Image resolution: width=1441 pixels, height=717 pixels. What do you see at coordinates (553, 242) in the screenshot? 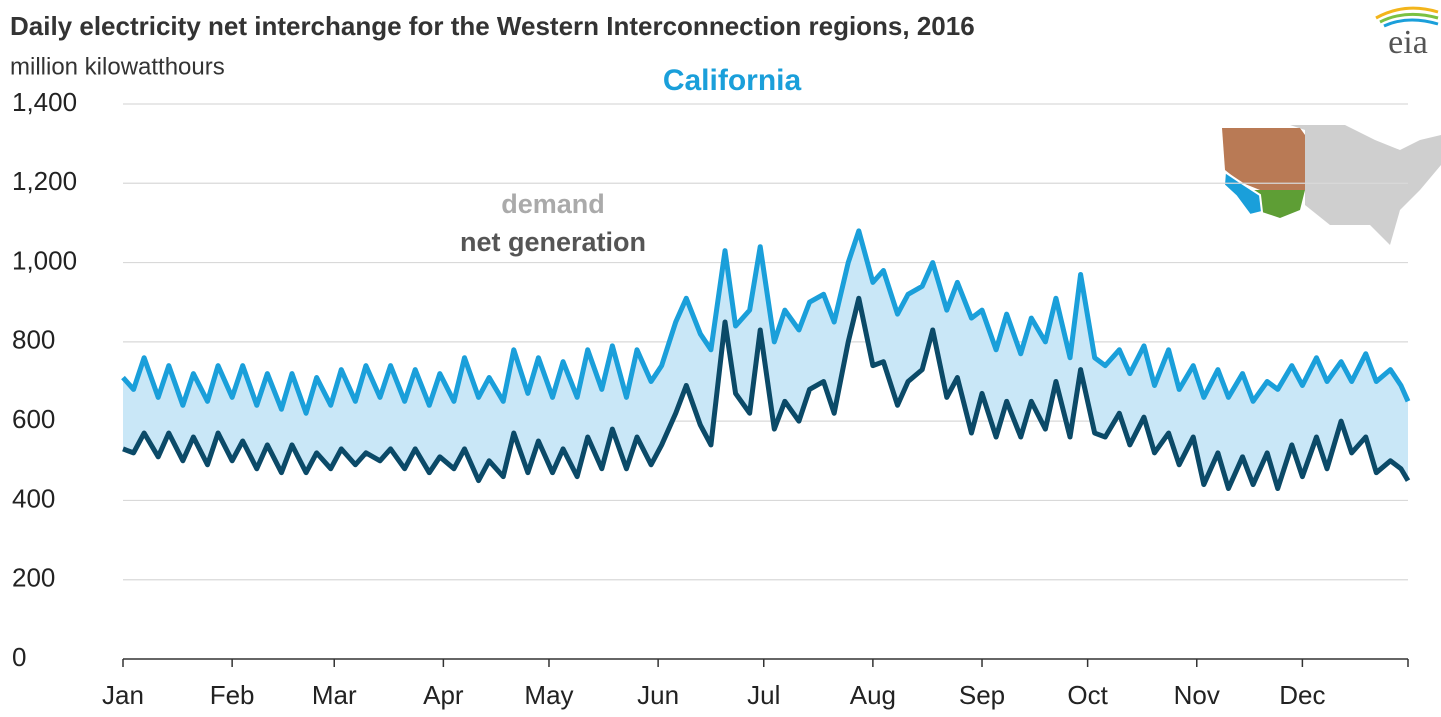
I see `net-generation-annotation: net generation` at bounding box center [553, 242].